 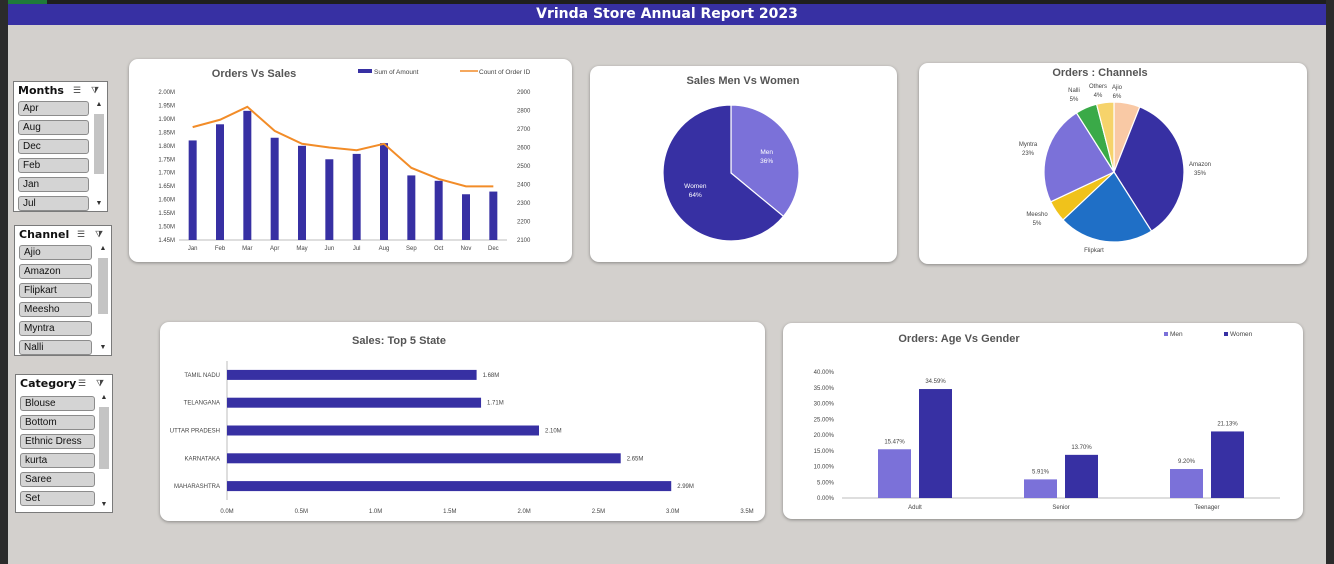 I want to click on y-tick-label: 20.00%, so click(x=824, y=436).